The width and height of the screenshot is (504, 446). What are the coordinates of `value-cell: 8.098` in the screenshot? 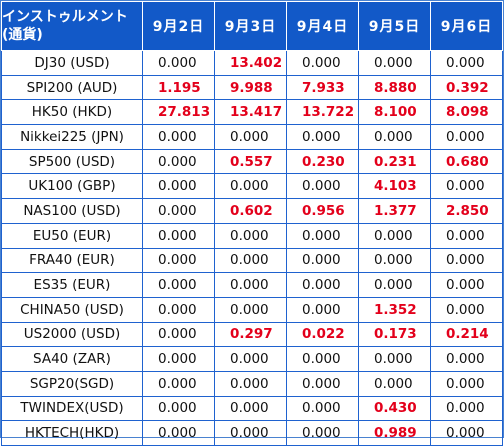 It's located at (466, 112).